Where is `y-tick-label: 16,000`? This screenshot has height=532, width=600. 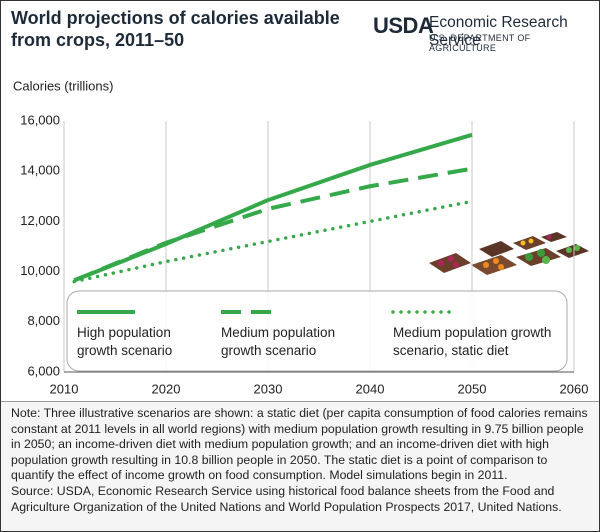 y-tick-label: 16,000 is located at coordinates (40, 119).